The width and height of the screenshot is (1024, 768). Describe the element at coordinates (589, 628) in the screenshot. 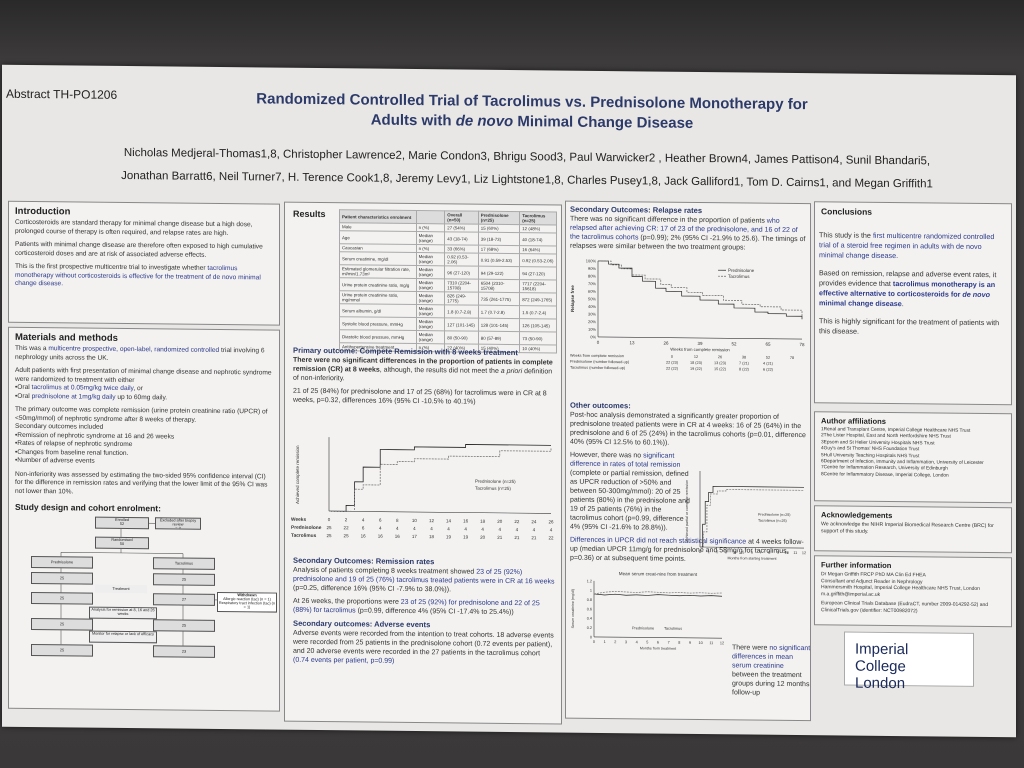

I see `creat-y-tick: 0.2` at that location.